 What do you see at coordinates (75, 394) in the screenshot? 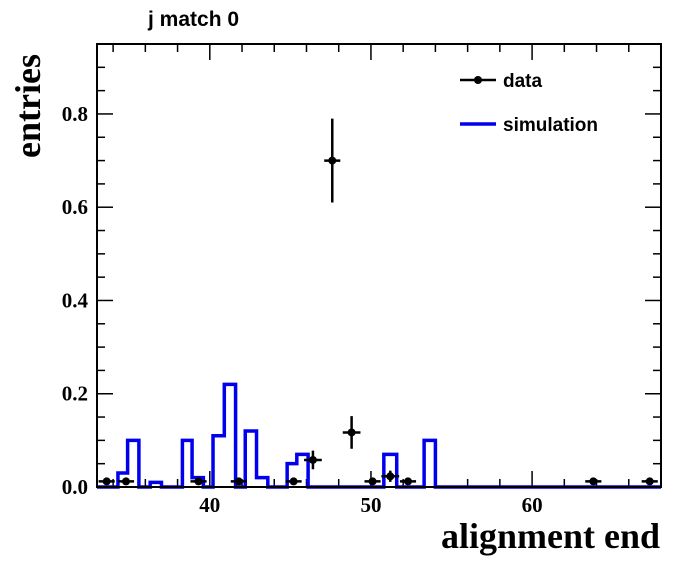
I see `y-tick-label: 0.2` at bounding box center [75, 394].